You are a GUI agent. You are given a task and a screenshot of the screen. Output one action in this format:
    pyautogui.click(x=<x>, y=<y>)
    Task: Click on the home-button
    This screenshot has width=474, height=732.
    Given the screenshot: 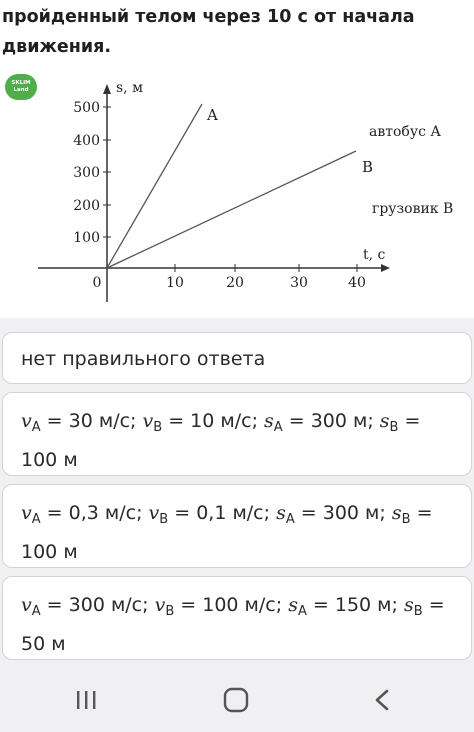 What is the action you would take?
    pyautogui.click(x=236, y=700)
    